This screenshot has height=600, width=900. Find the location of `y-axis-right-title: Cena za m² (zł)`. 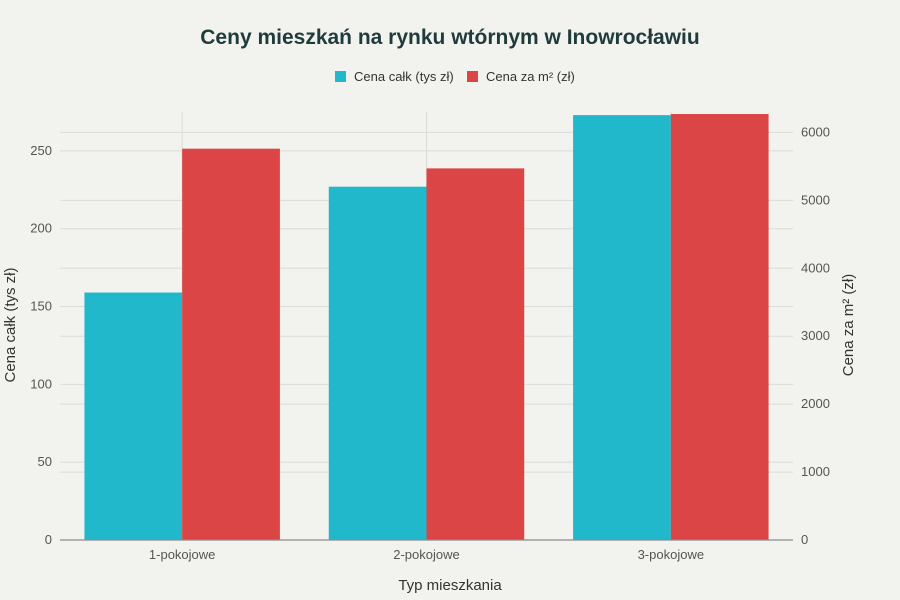

y-axis-right-title: Cena za m² (zł) is located at coordinates (848, 325).